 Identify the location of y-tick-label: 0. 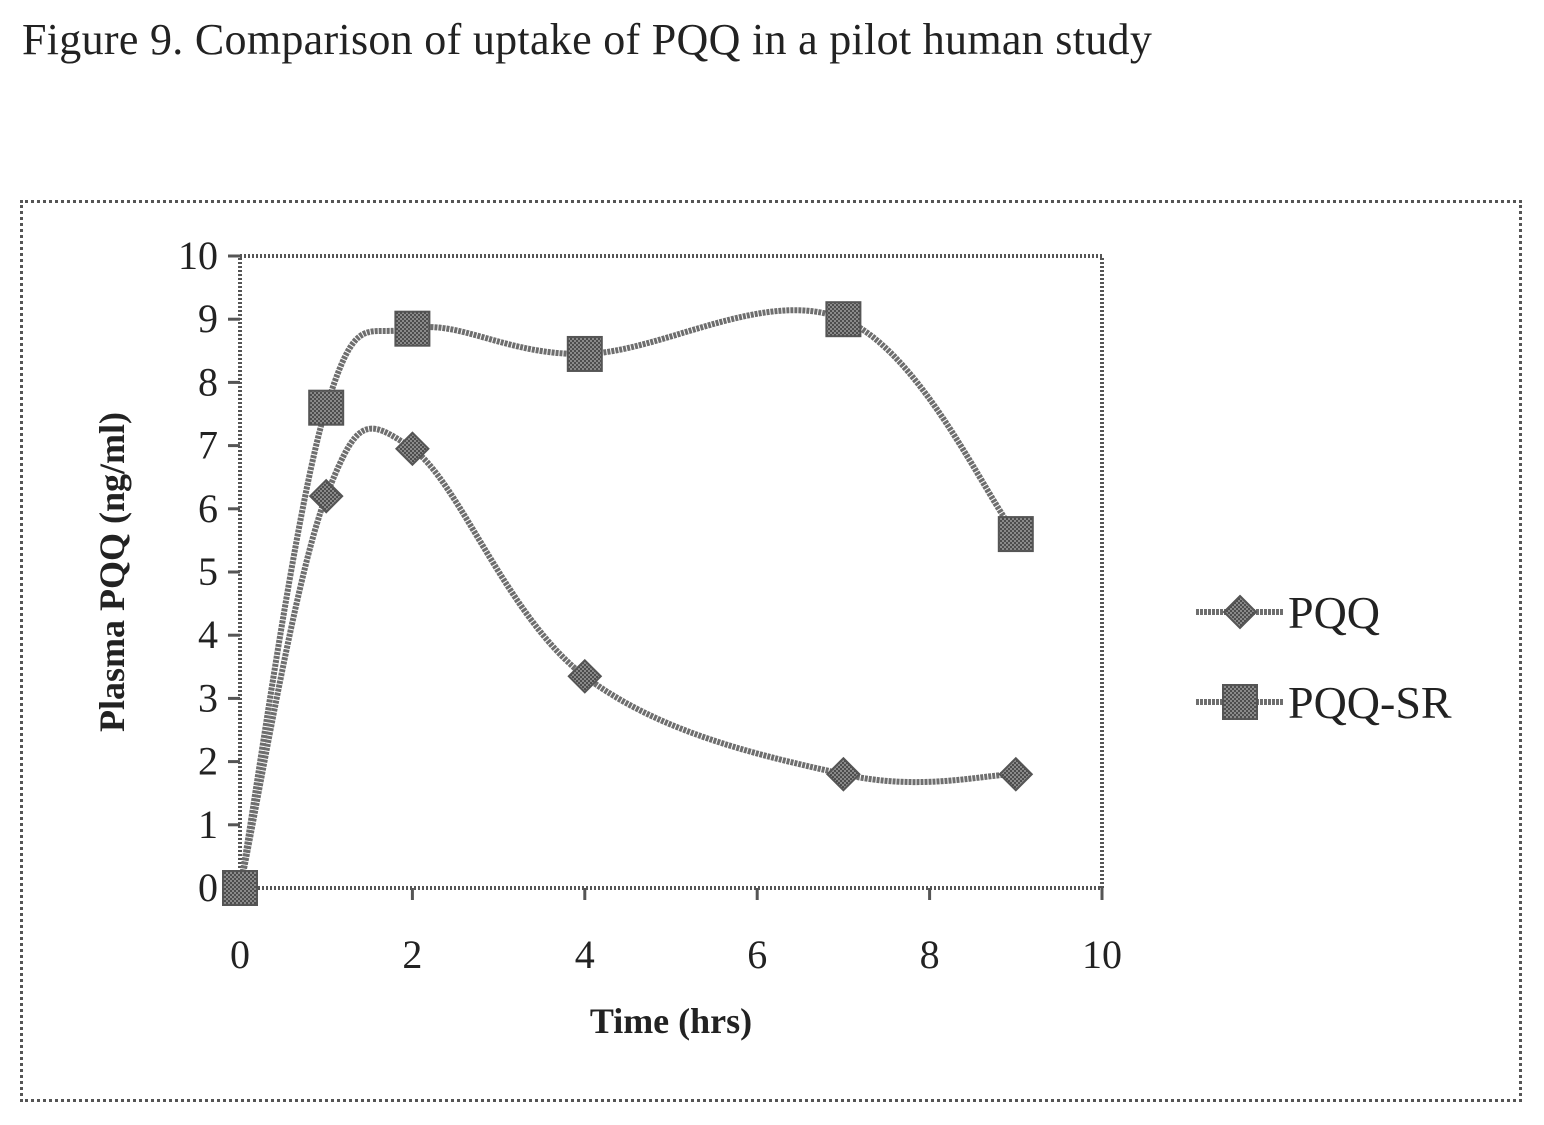
(208, 887).